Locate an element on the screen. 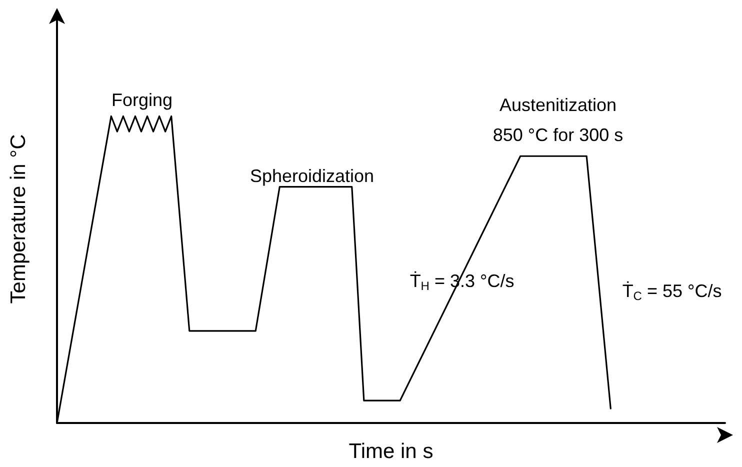 The width and height of the screenshot is (742, 467). text: Austenitization is located at coordinates (558, 105).